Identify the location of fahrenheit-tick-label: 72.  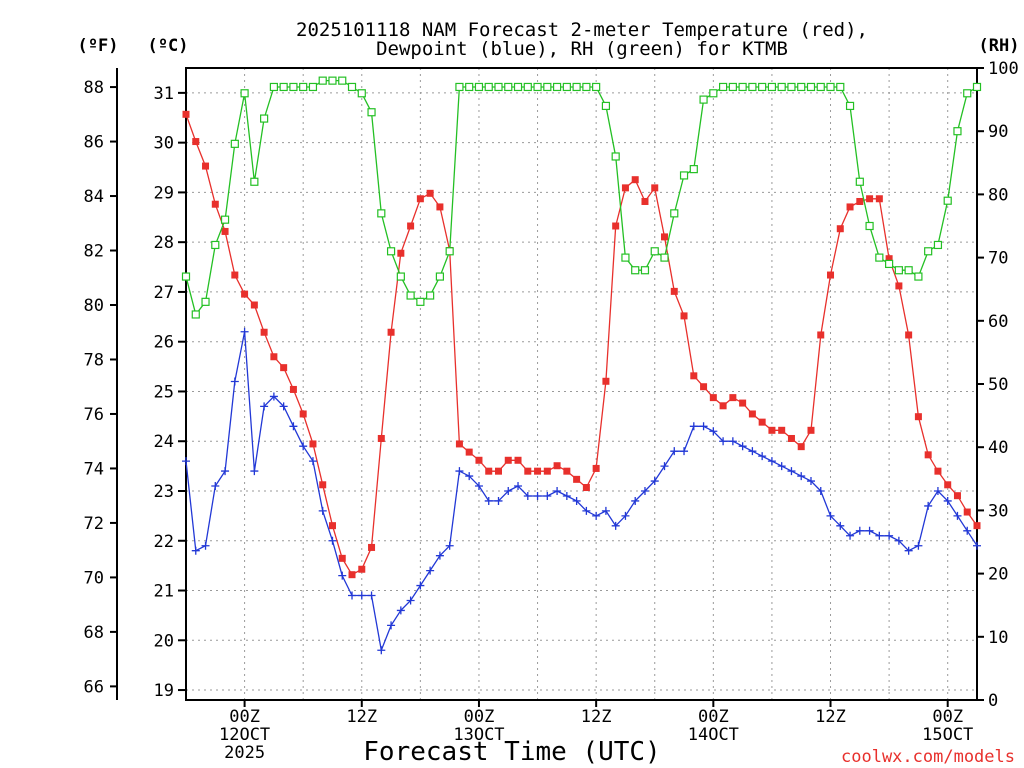
(94, 524).